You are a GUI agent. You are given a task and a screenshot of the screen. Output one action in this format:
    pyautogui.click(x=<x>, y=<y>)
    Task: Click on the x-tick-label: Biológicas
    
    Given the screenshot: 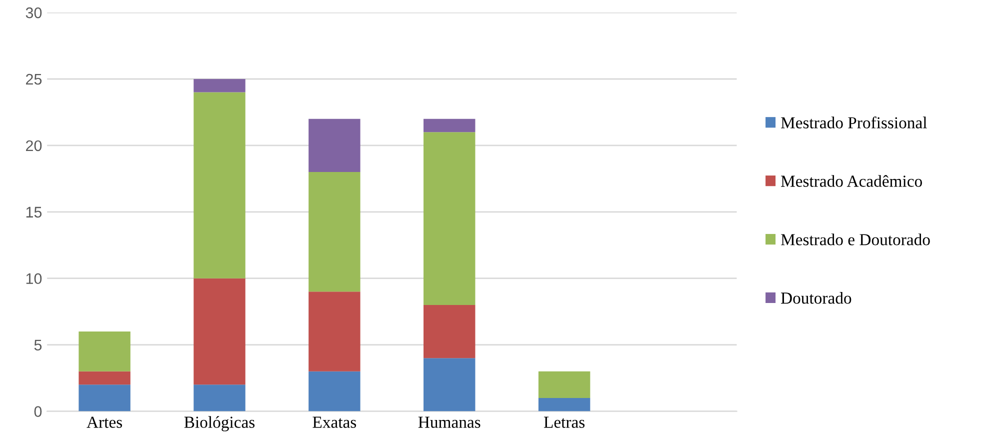 What is the action you would take?
    pyautogui.click(x=219, y=424)
    